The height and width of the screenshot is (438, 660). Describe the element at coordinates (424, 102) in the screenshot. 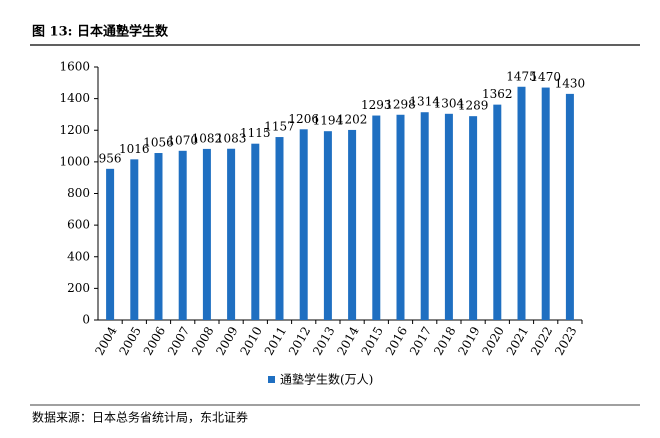

I see `value-label: 1314` at that location.